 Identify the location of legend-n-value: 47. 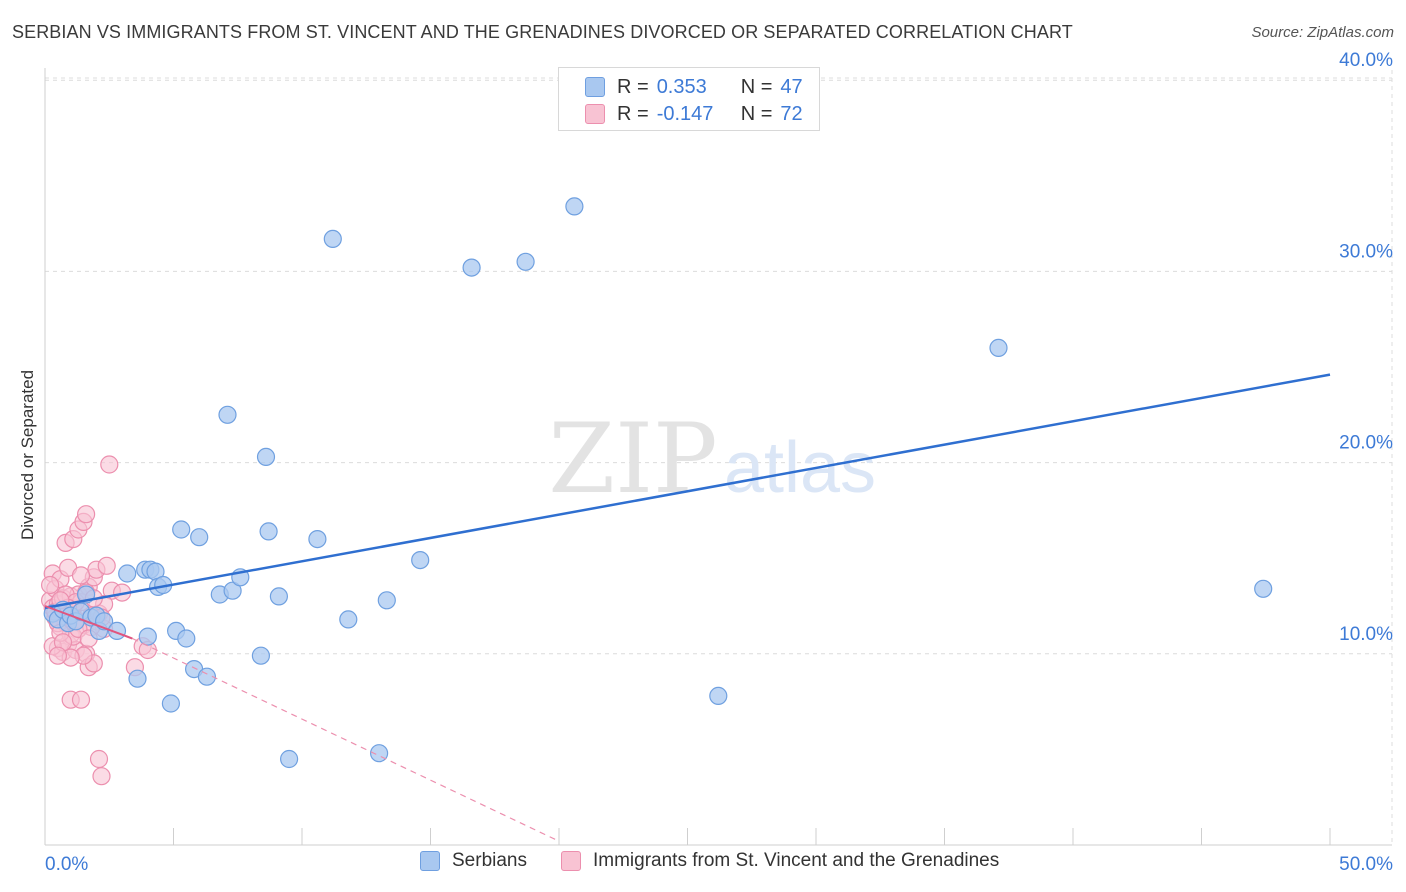
(791, 86).